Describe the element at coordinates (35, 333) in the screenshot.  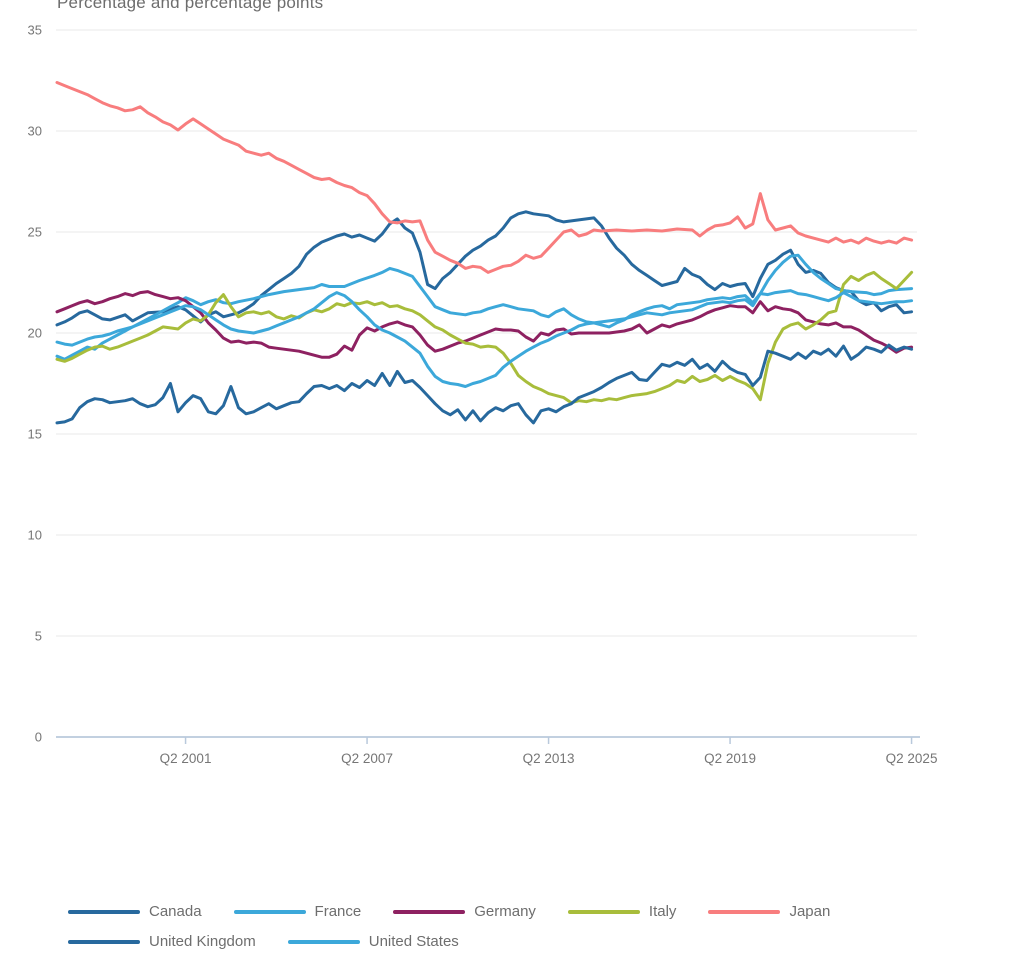
I see `y-tick-label: 20` at that location.